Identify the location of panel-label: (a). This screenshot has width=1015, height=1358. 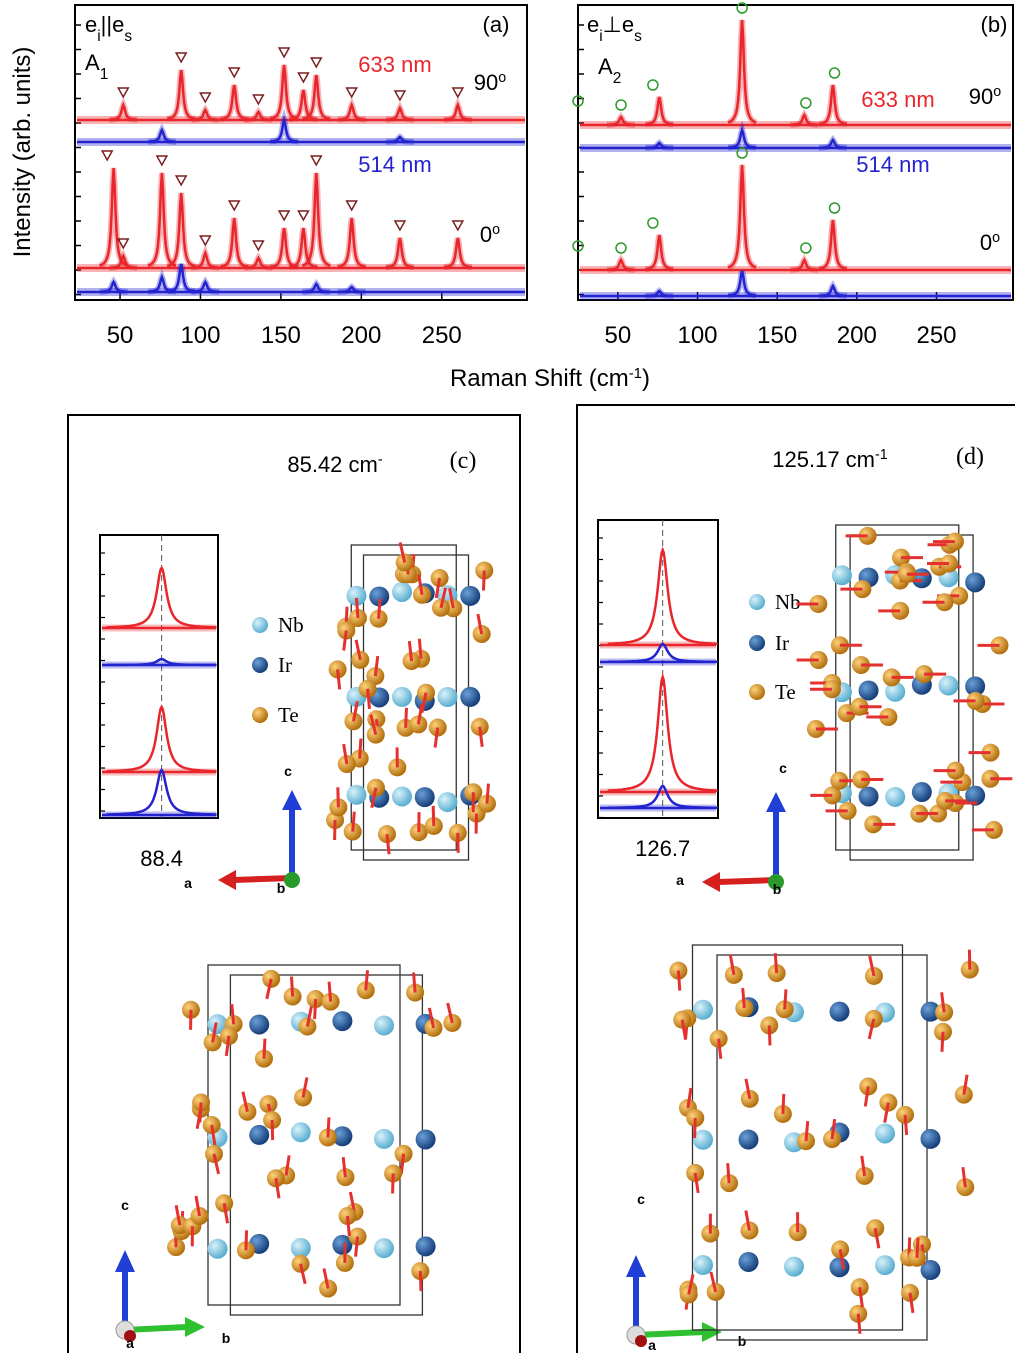
(496, 24).